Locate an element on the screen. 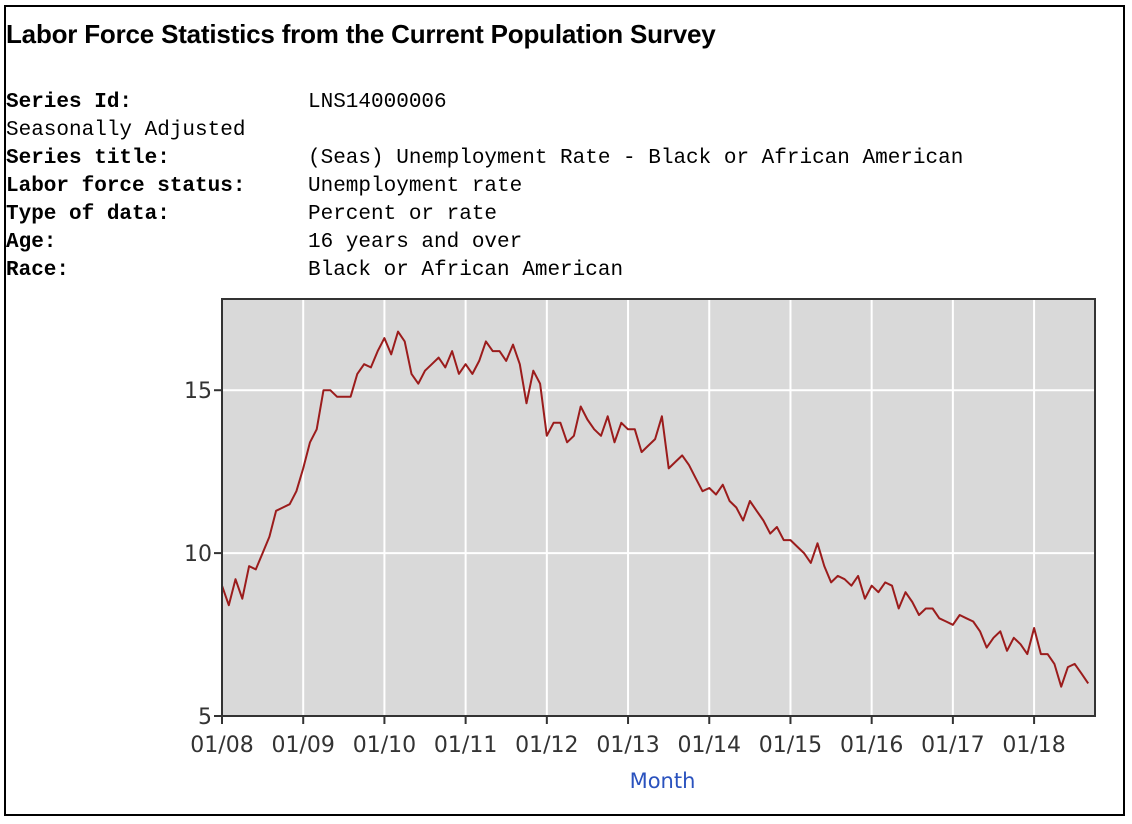  x-tick-label: 01/13 is located at coordinates (627, 745).